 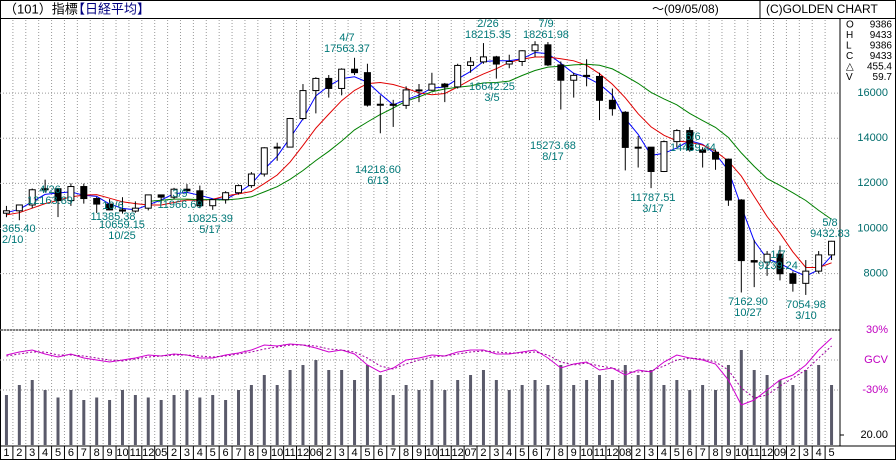 I want to click on annotation: 3/17, so click(x=652, y=209).